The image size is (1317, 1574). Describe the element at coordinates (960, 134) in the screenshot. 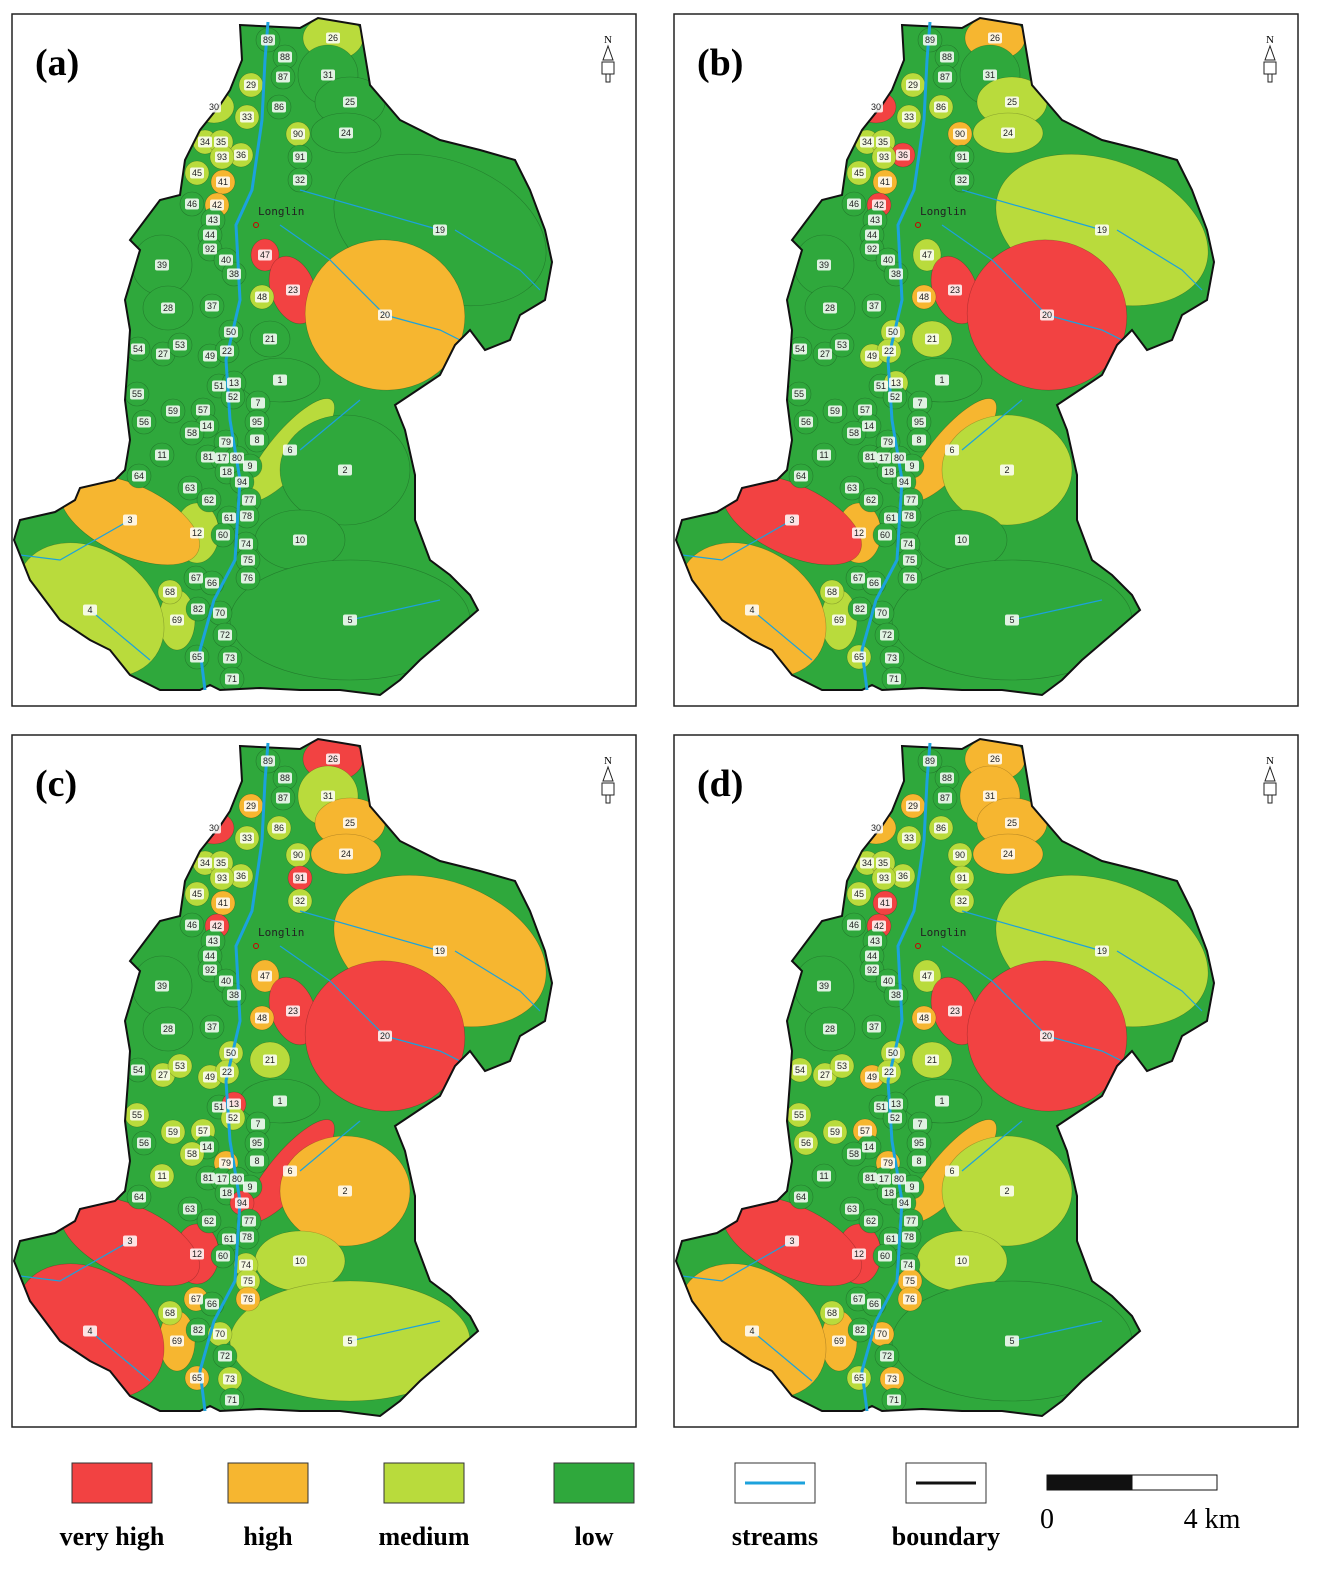

I see `subbasin-label: 90` at that location.